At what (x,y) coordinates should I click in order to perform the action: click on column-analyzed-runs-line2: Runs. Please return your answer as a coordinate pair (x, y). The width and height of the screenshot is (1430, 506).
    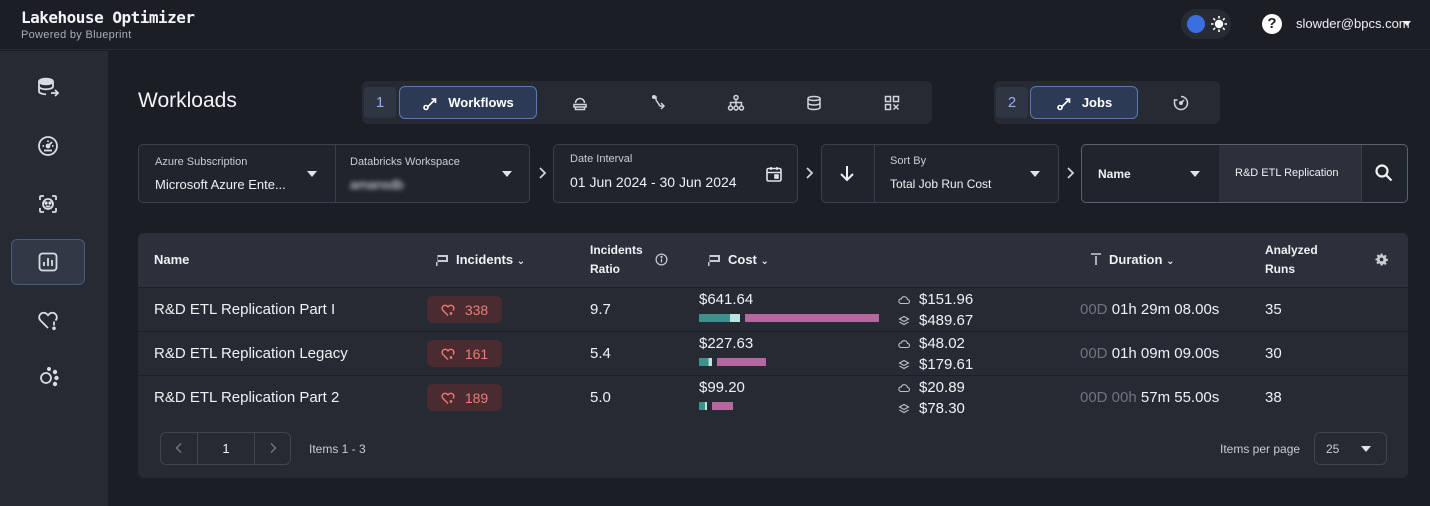
    Looking at the image, I should click on (1280, 269).